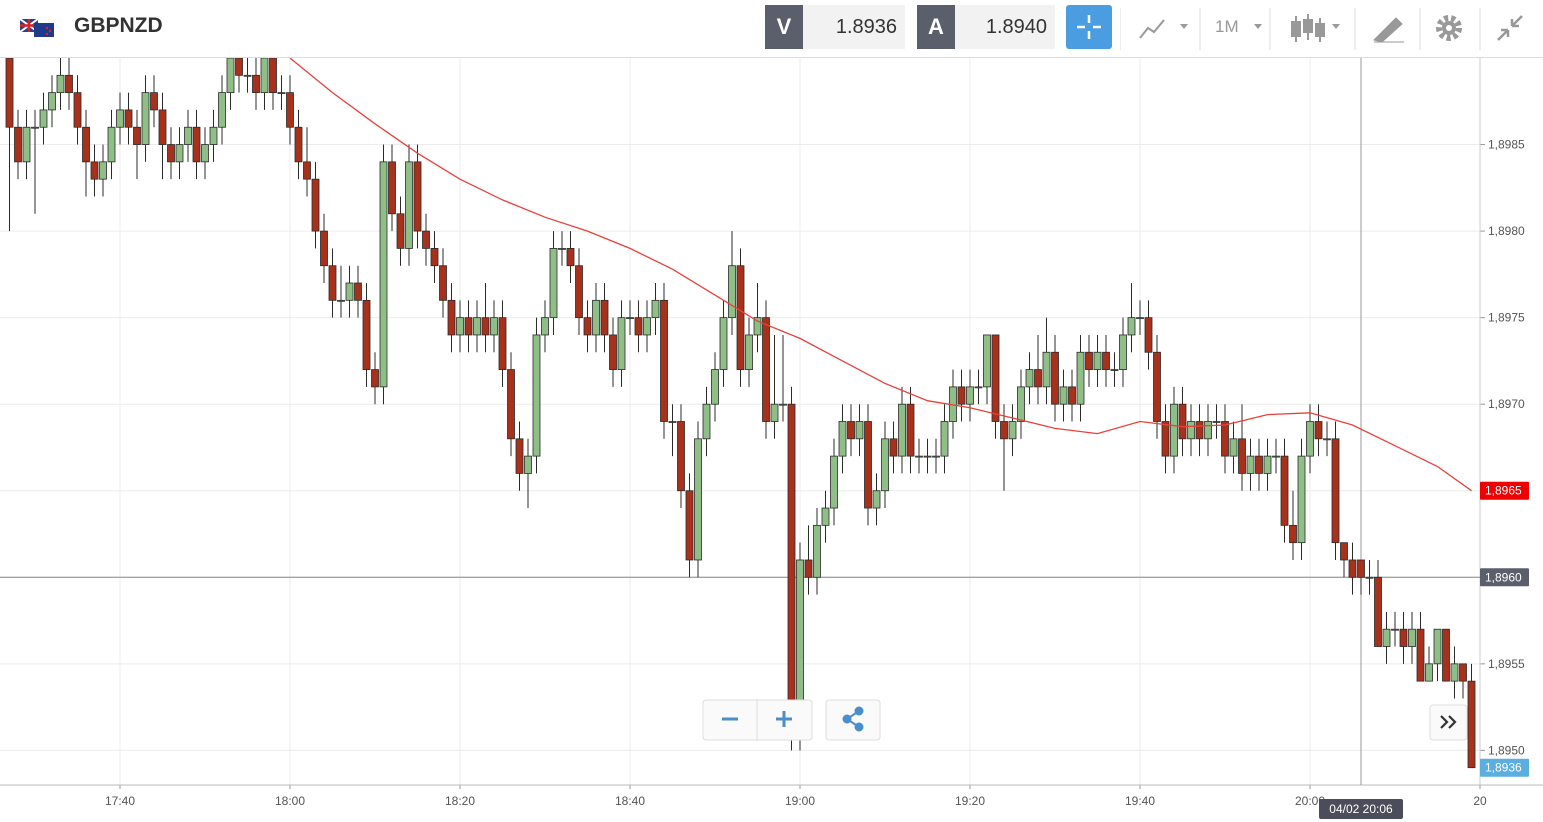 The height and width of the screenshot is (822, 1543). What do you see at coordinates (1005, 27) in the screenshot?
I see `buy-price: 1.8940` at bounding box center [1005, 27].